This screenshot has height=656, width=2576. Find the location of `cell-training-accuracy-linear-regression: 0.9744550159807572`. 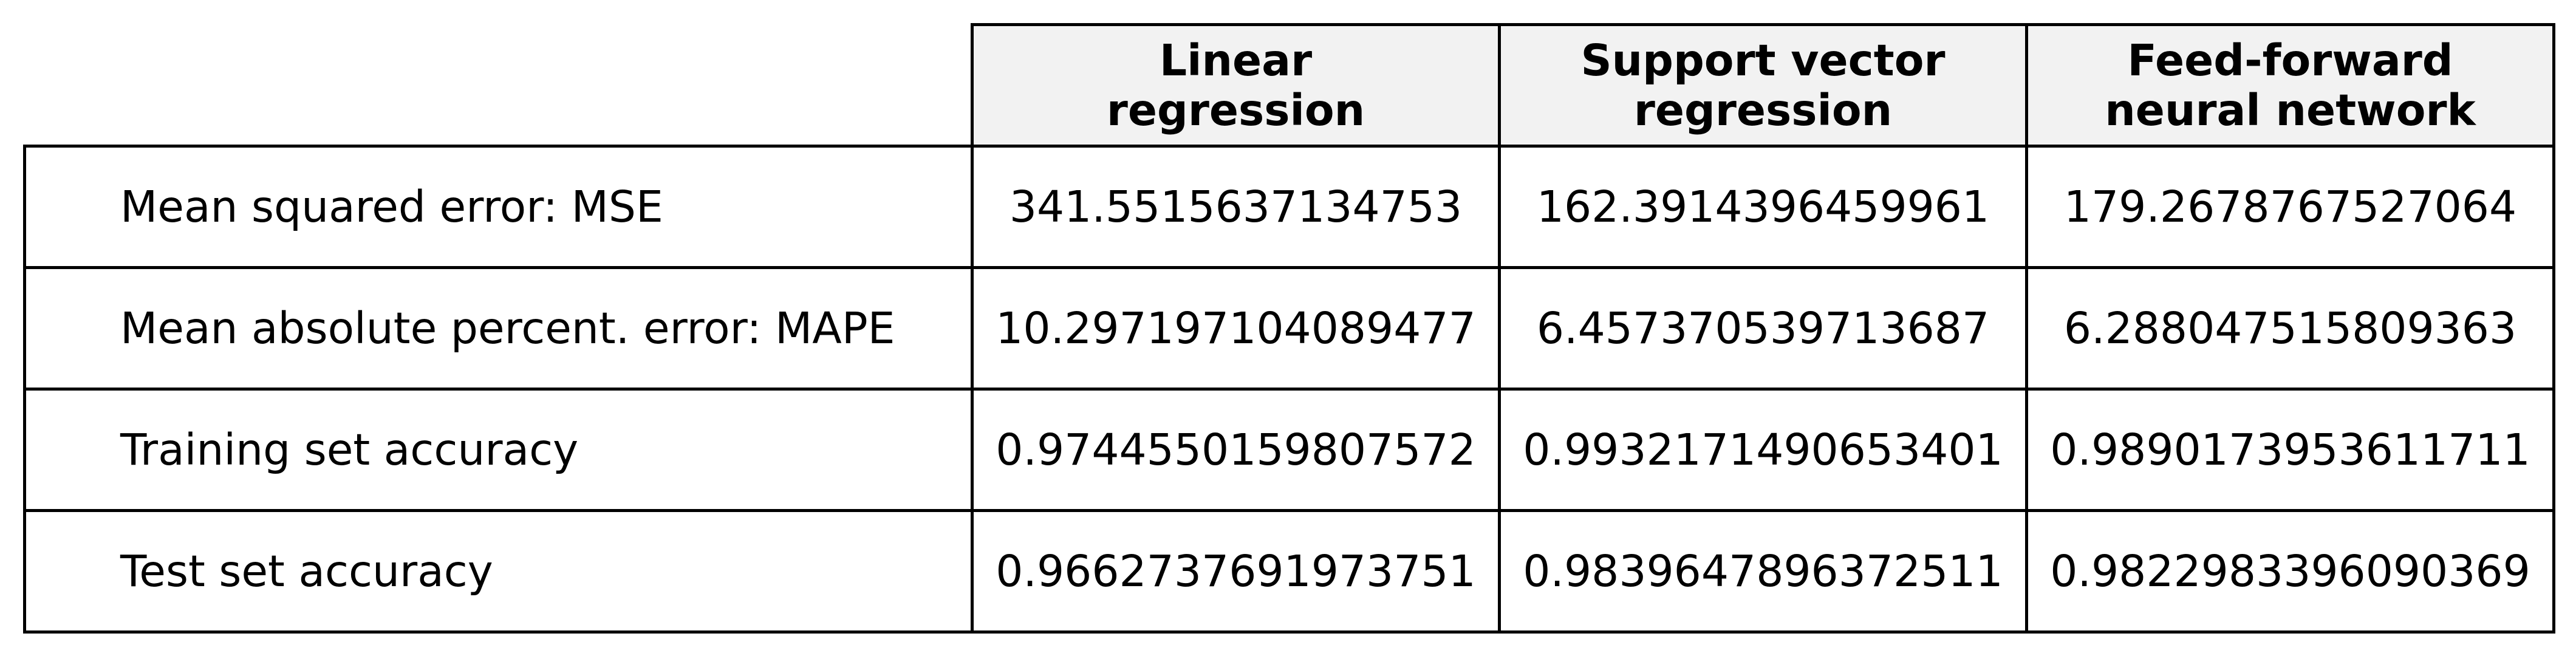

cell-training-accuracy-linear-regression: 0.9744550159807572 is located at coordinates (1236, 450).